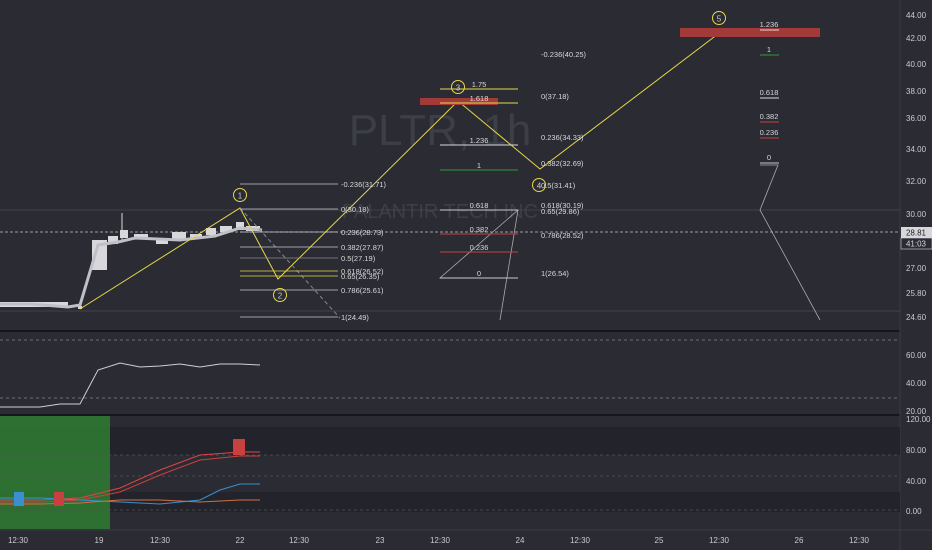  What do you see at coordinates (240, 540) in the screenshot?
I see `time-axis-tick: 22` at bounding box center [240, 540].